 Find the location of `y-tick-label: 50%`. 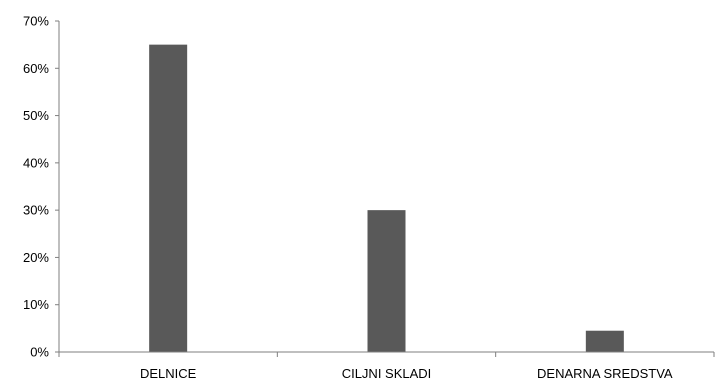

y-tick-label: 50% is located at coordinates (36, 115).